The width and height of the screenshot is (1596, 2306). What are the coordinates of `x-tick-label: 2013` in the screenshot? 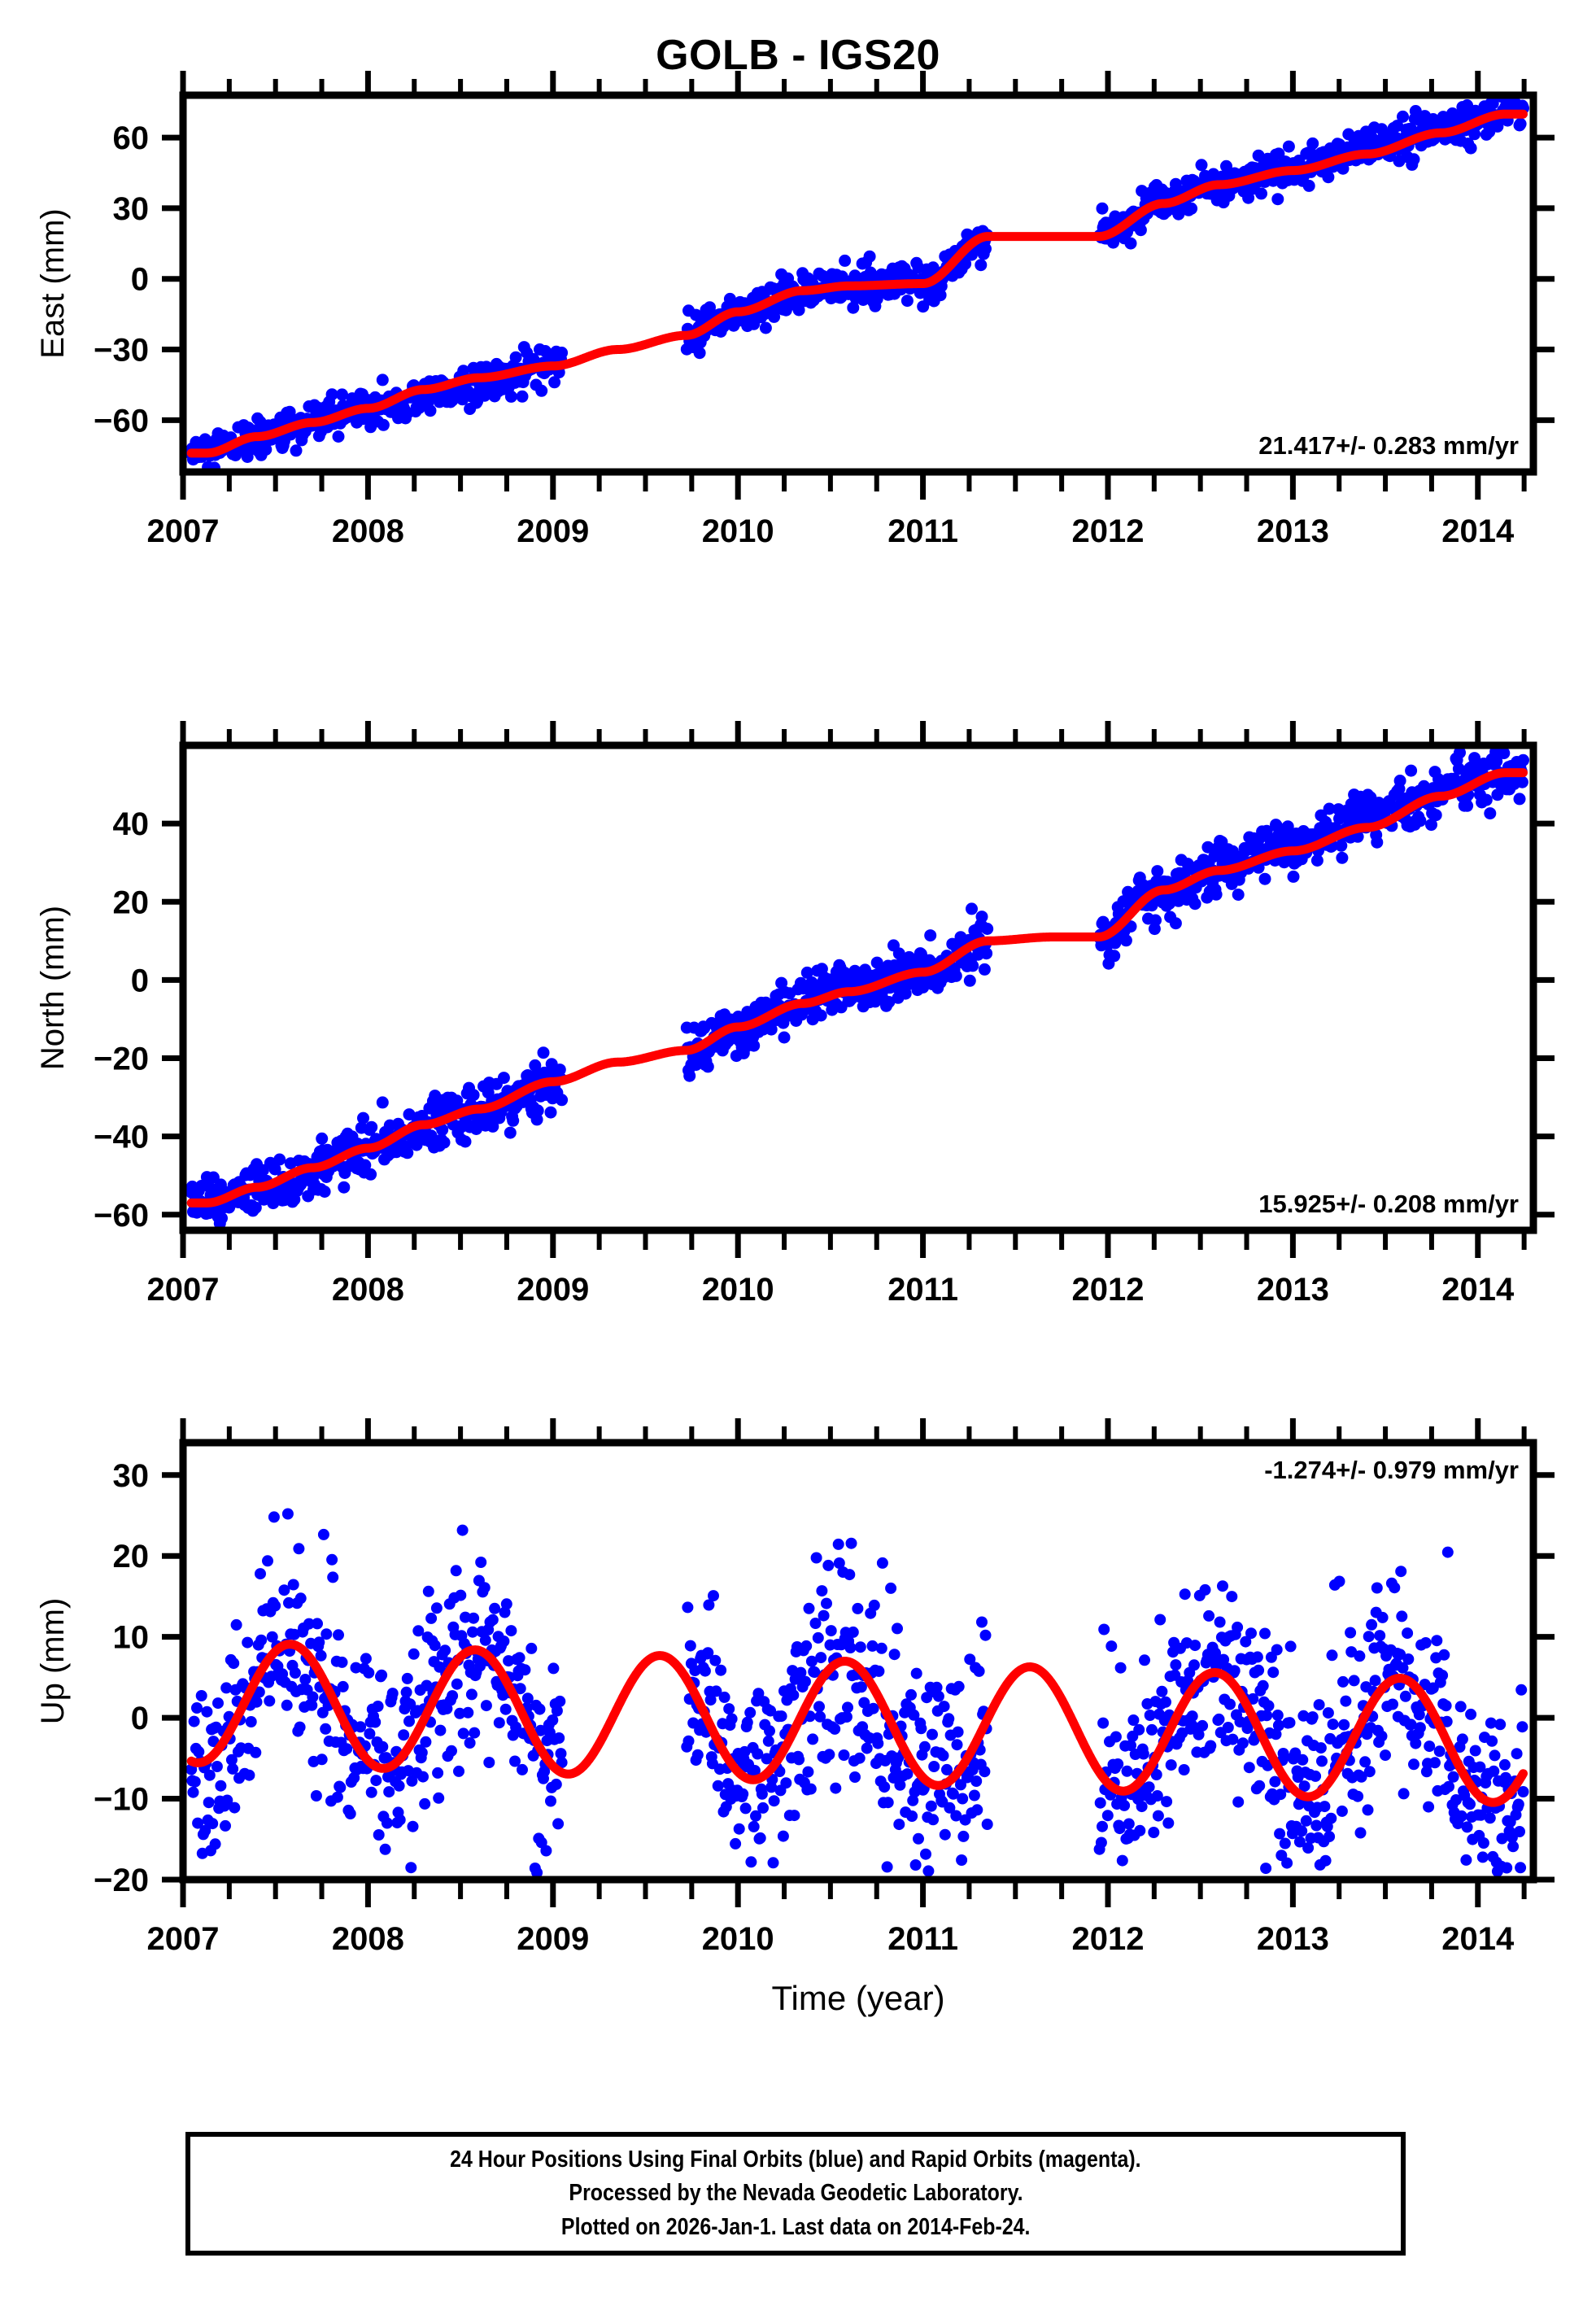 It's located at (1293, 531).